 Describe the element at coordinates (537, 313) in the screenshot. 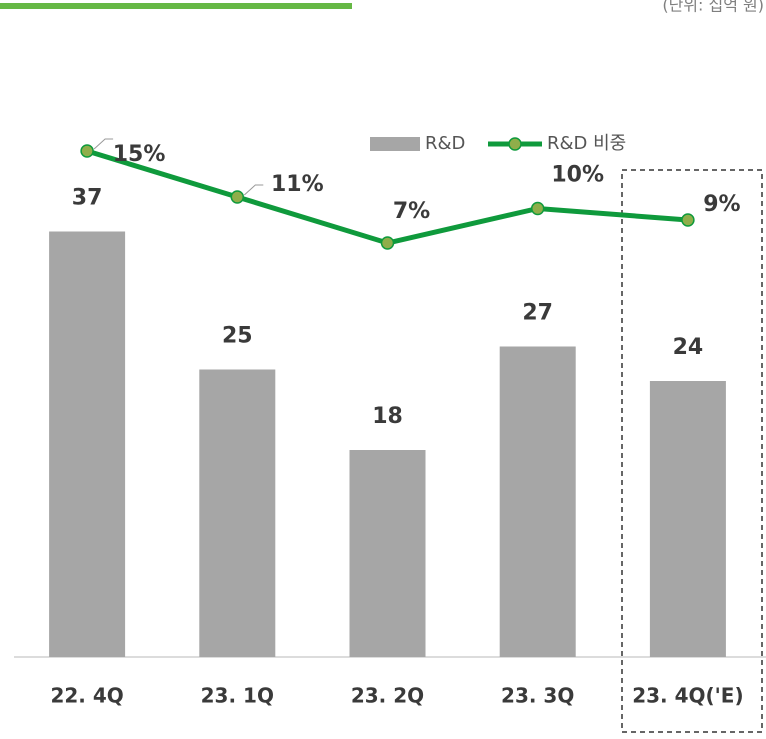

I see `bar-label: 27` at that location.